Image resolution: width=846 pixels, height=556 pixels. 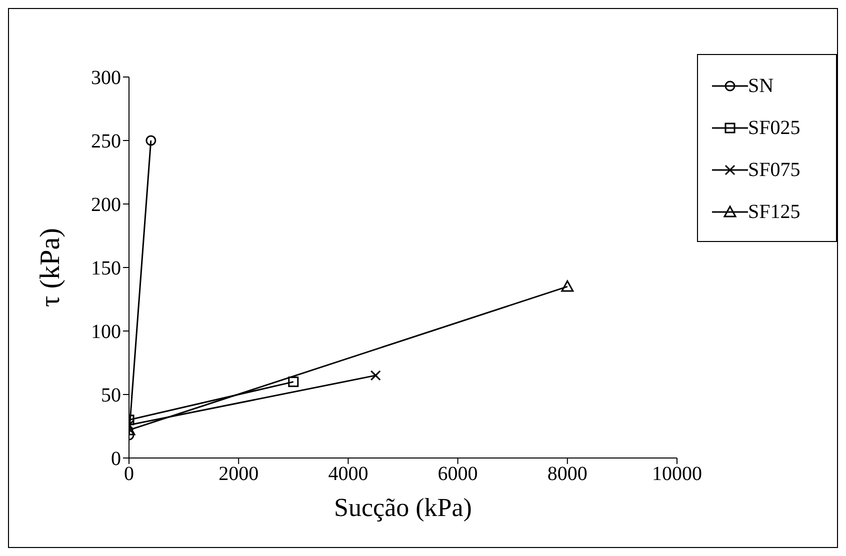 I want to click on y-tick-label: 200, so click(x=106, y=205).